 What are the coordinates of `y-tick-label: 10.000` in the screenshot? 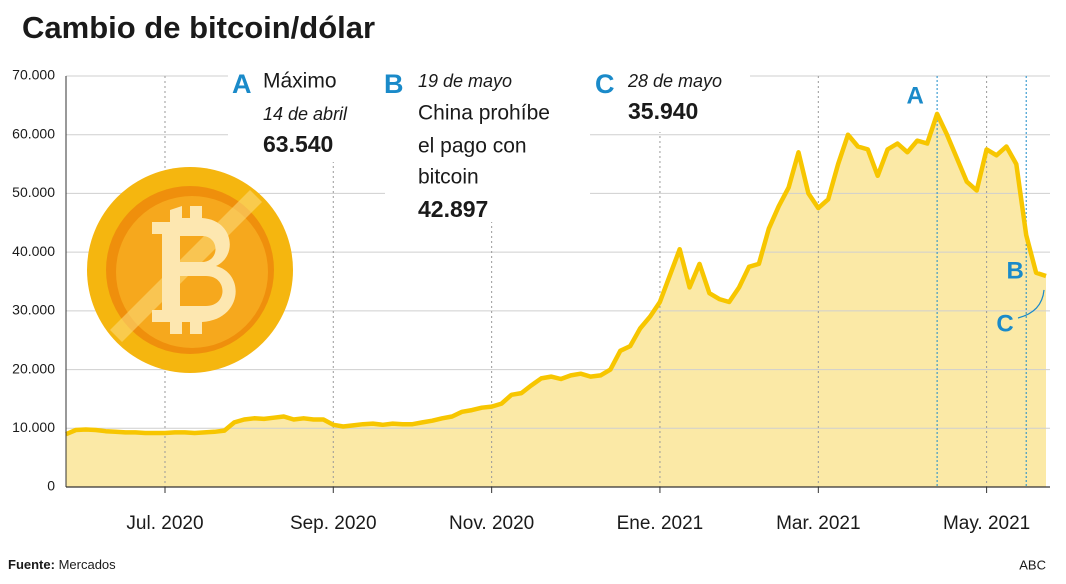 It's located at (33, 427).